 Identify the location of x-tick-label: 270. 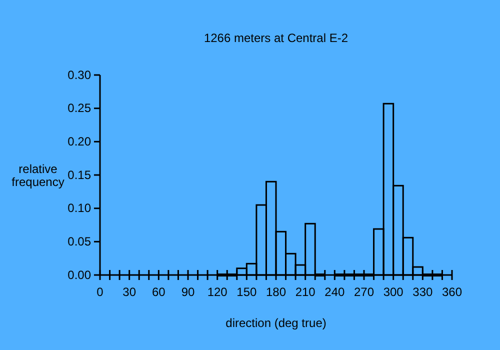
(364, 292).